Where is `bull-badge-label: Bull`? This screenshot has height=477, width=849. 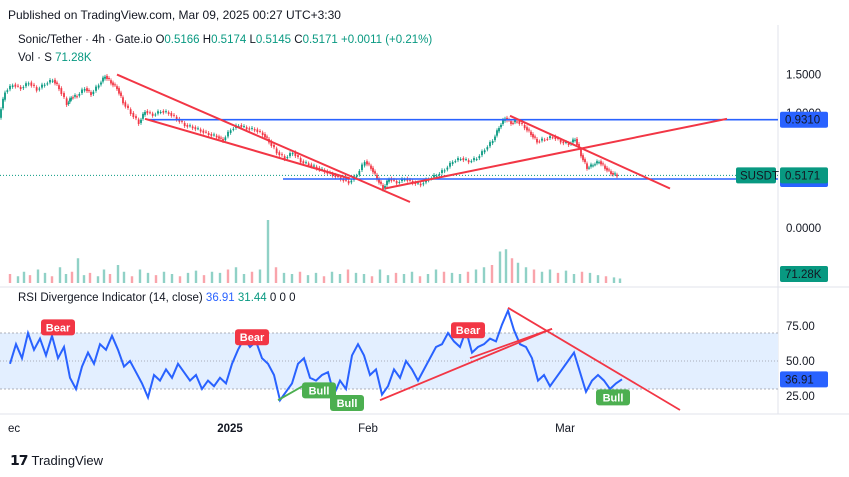
bull-badge-label: Bull is located at coordinates (319, 391).